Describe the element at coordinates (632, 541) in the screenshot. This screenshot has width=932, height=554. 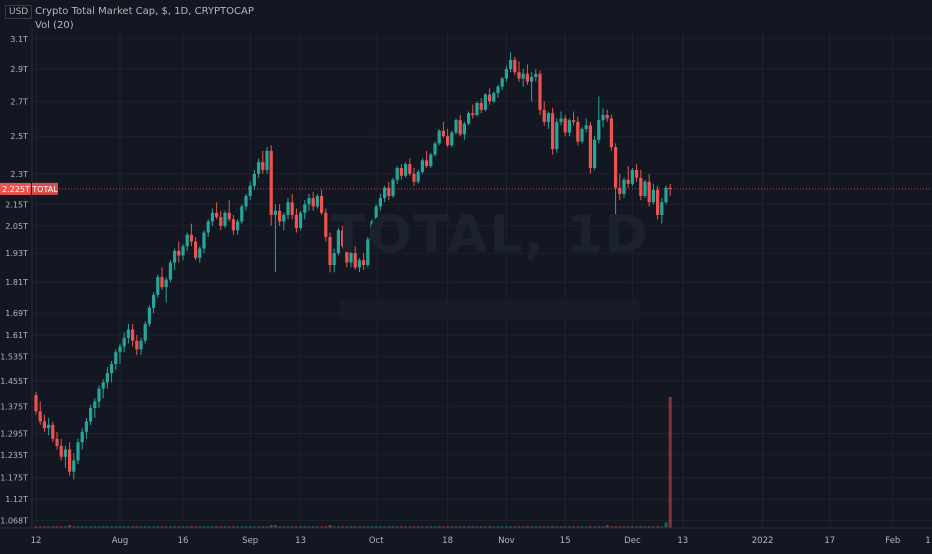
I see `time-tick-label: Dec` at that location.